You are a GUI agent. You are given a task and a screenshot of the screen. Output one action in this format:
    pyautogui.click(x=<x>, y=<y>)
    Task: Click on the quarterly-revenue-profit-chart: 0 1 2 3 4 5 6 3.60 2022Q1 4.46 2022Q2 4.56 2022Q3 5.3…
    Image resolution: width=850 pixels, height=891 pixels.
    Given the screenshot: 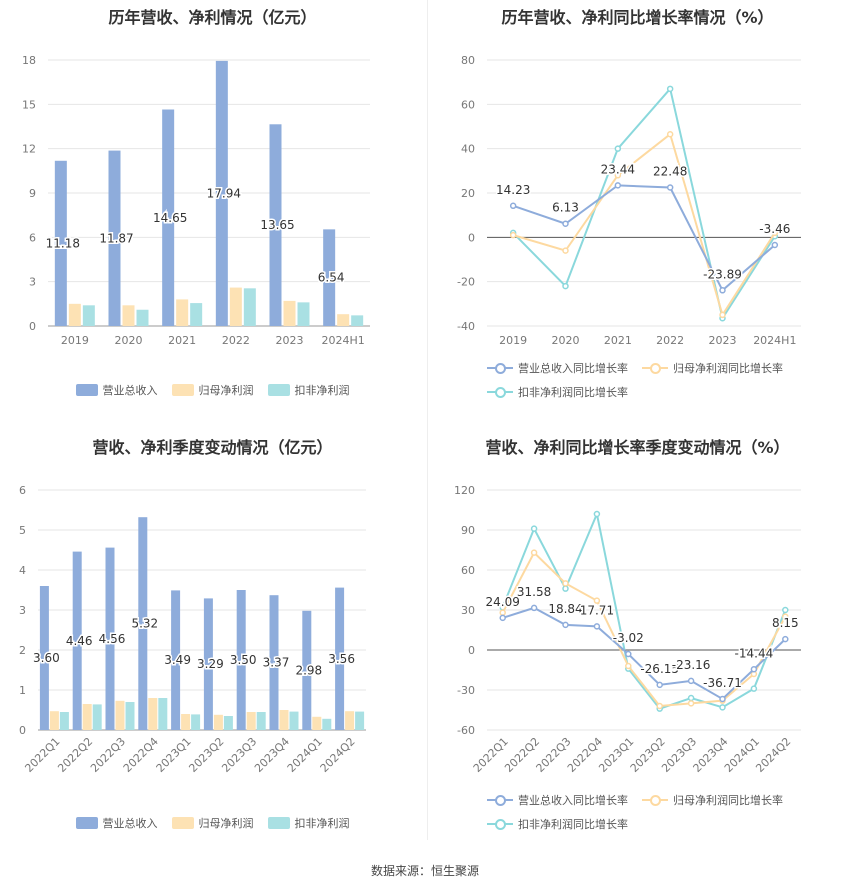 What is the action you would take?
    pyautogui.click(x=192, y=629)
    